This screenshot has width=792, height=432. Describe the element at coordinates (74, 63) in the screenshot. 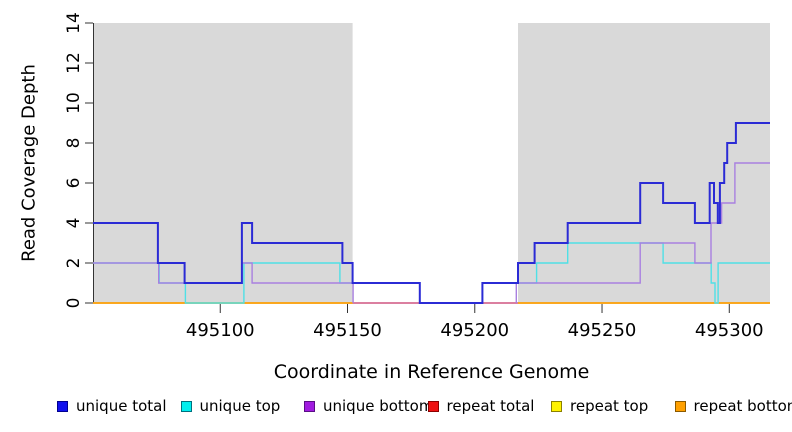

I see `y-tick-label: 12` at that location.